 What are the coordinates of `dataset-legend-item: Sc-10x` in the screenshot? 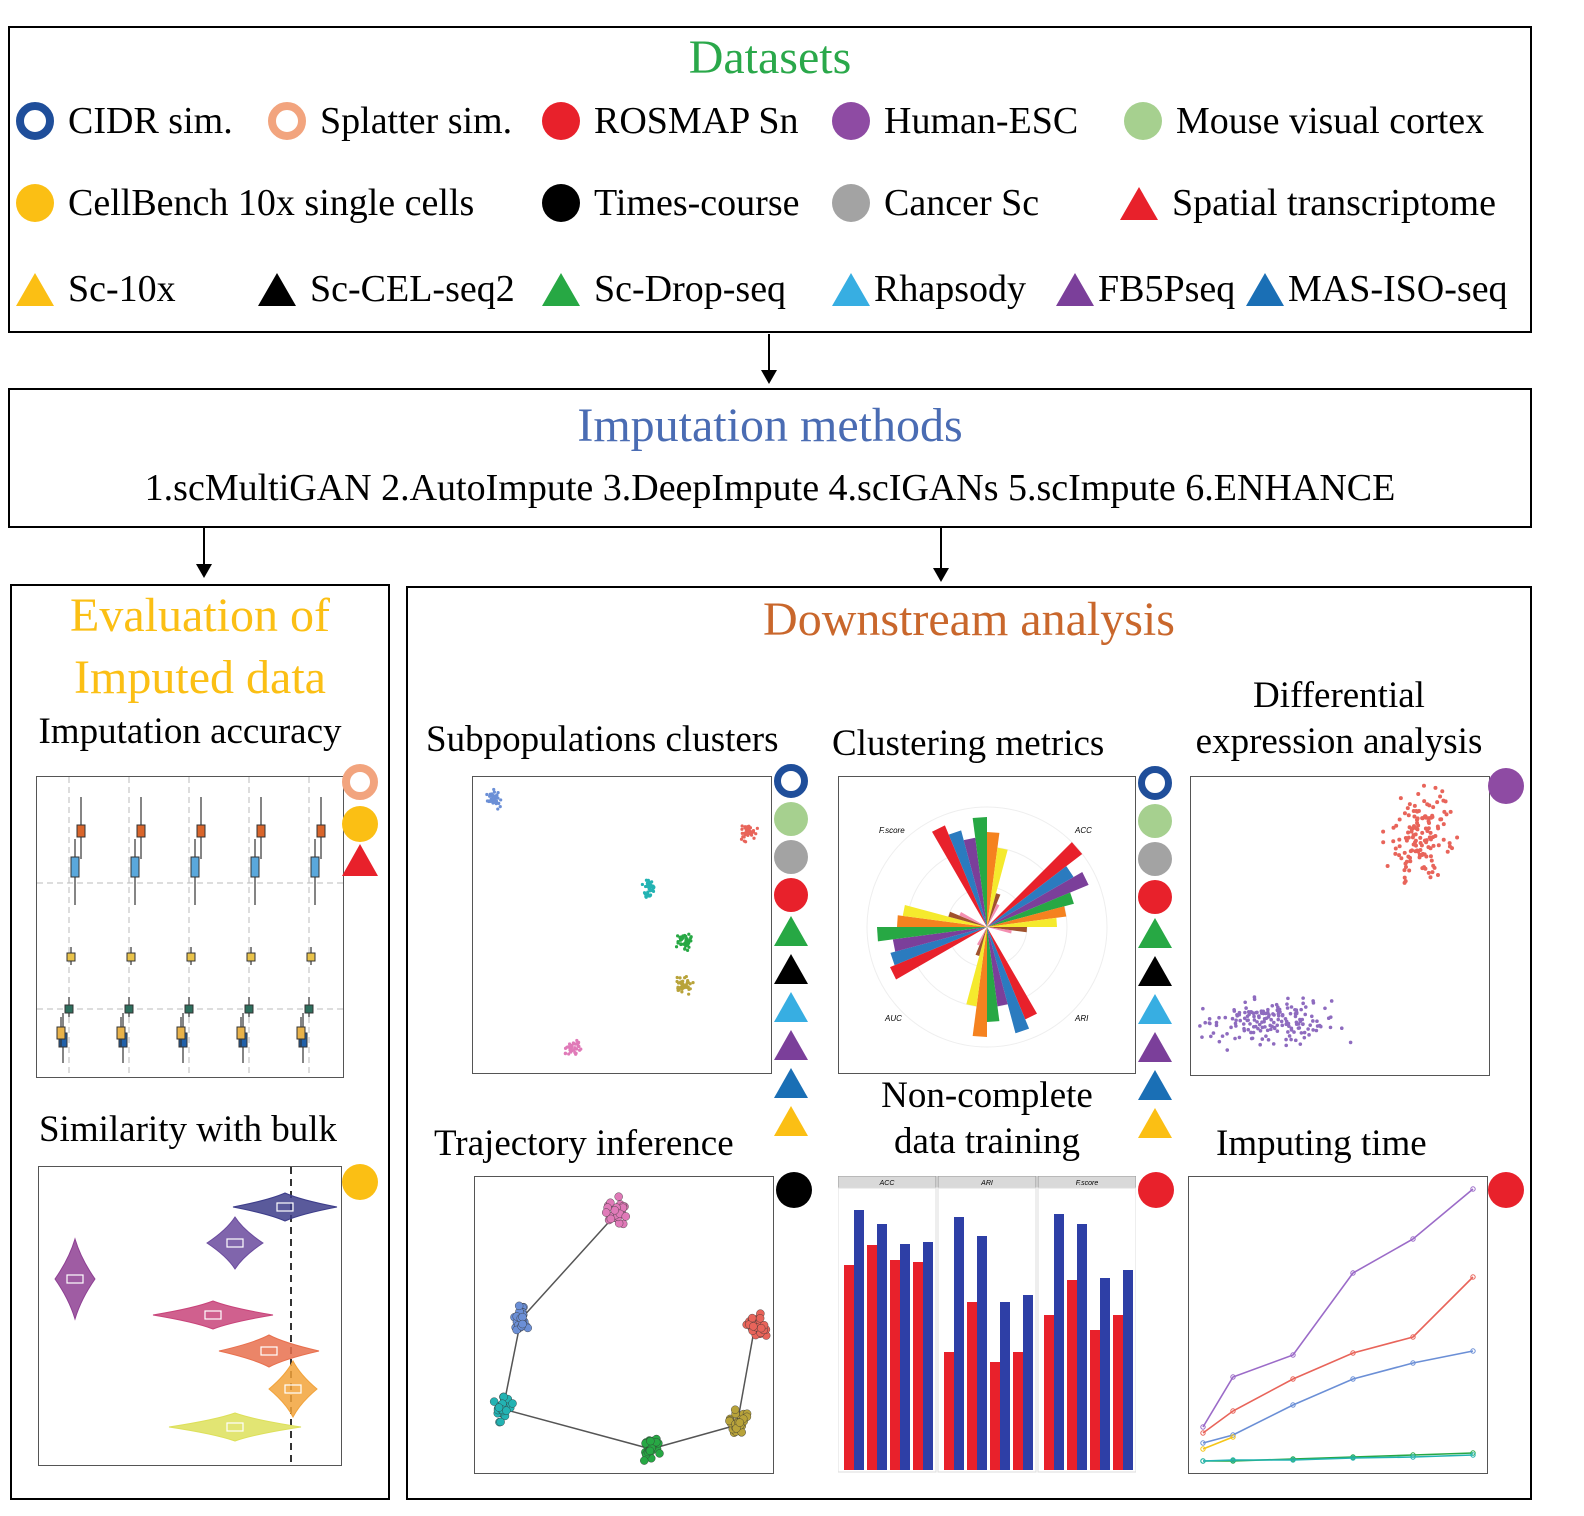 It's located at (96, 289).